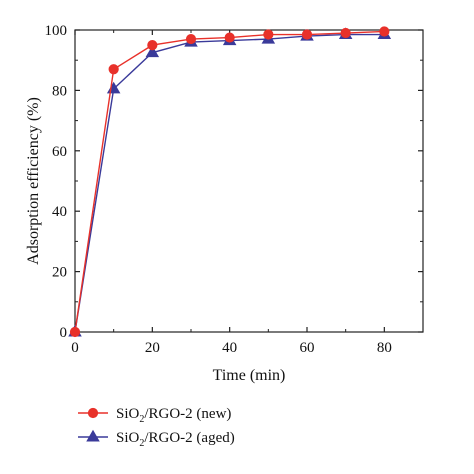 This screenshot has width=474, height=474. Describe the element at coordinates (59, 91) in the screenshot. I see `y-tick-label: 80` at that location.